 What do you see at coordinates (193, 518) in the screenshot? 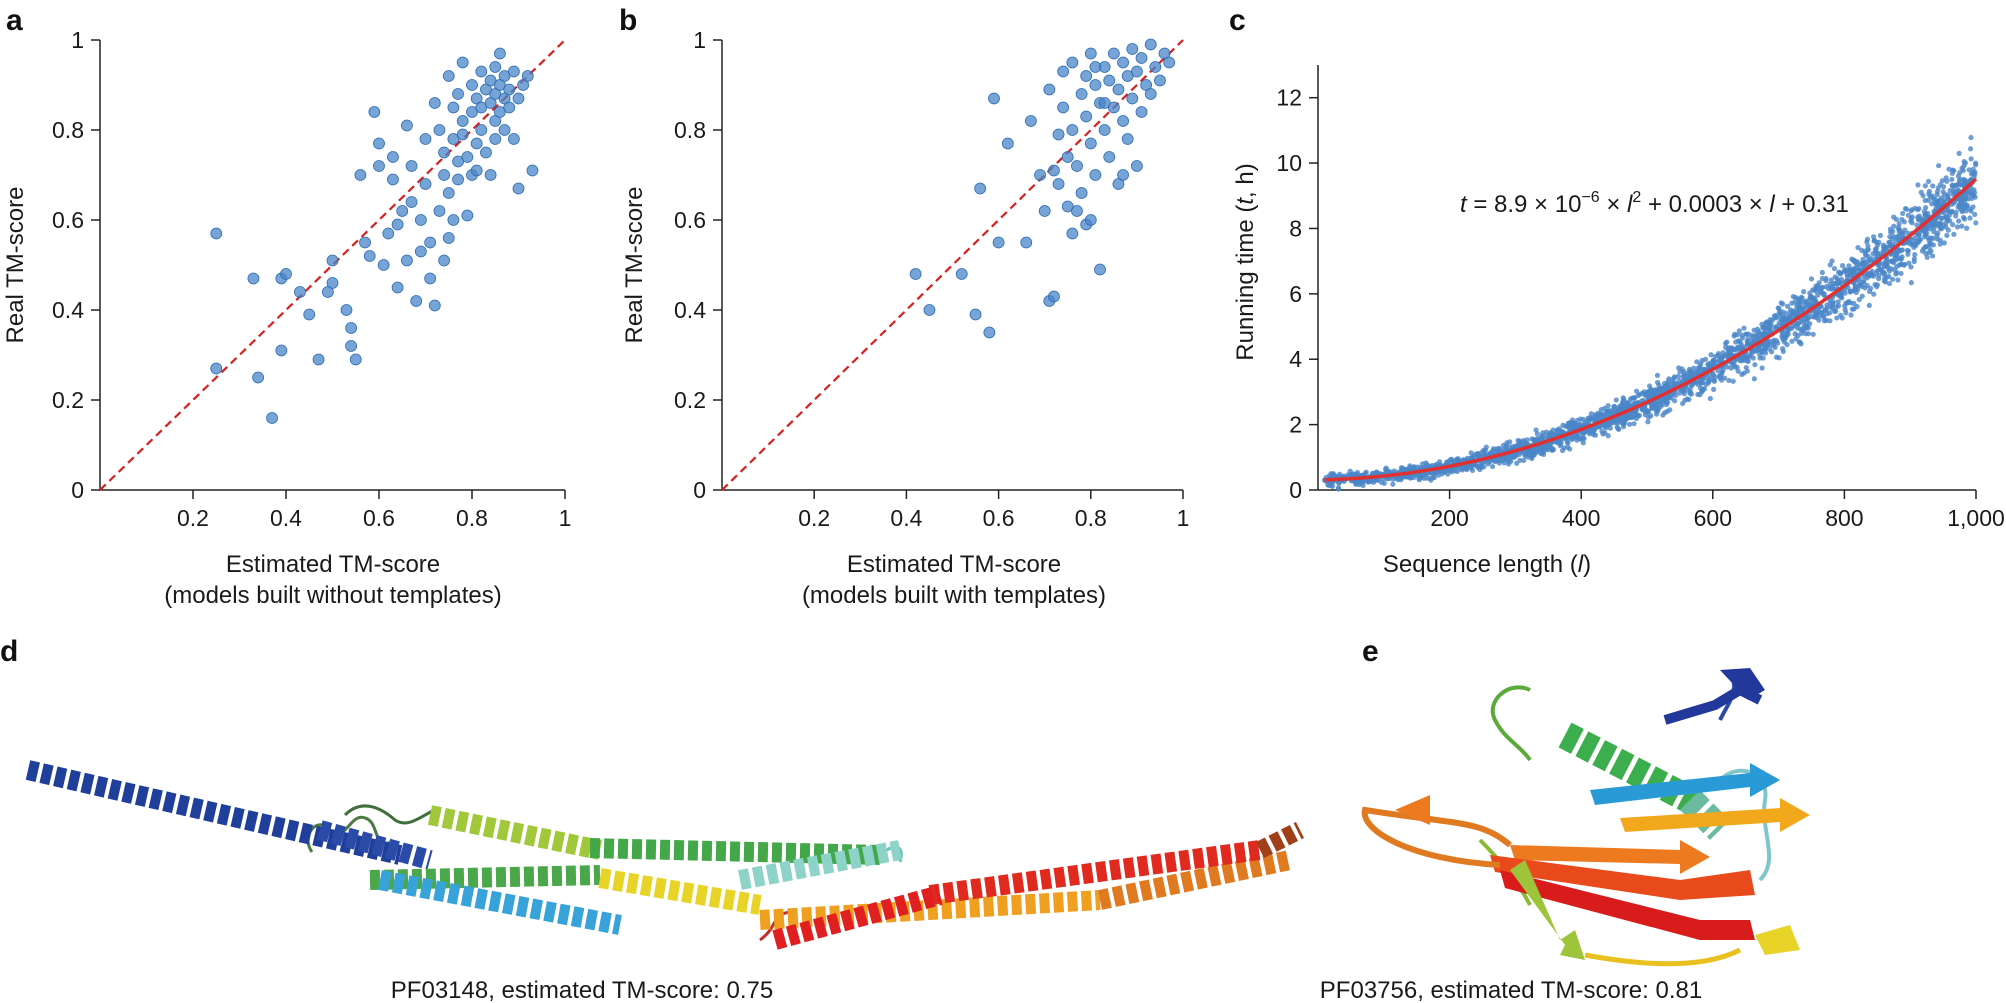
I see `panel-a-x-tick-label: 0.2` at bounding box center [193, 518].